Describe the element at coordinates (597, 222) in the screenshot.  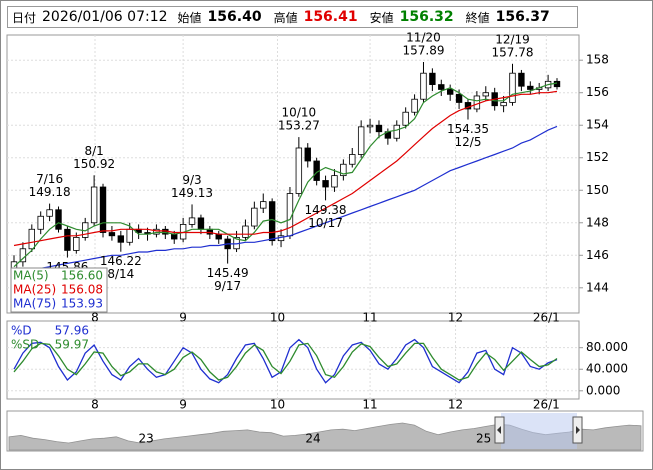
I see `y-tick-label: 148` at that location.